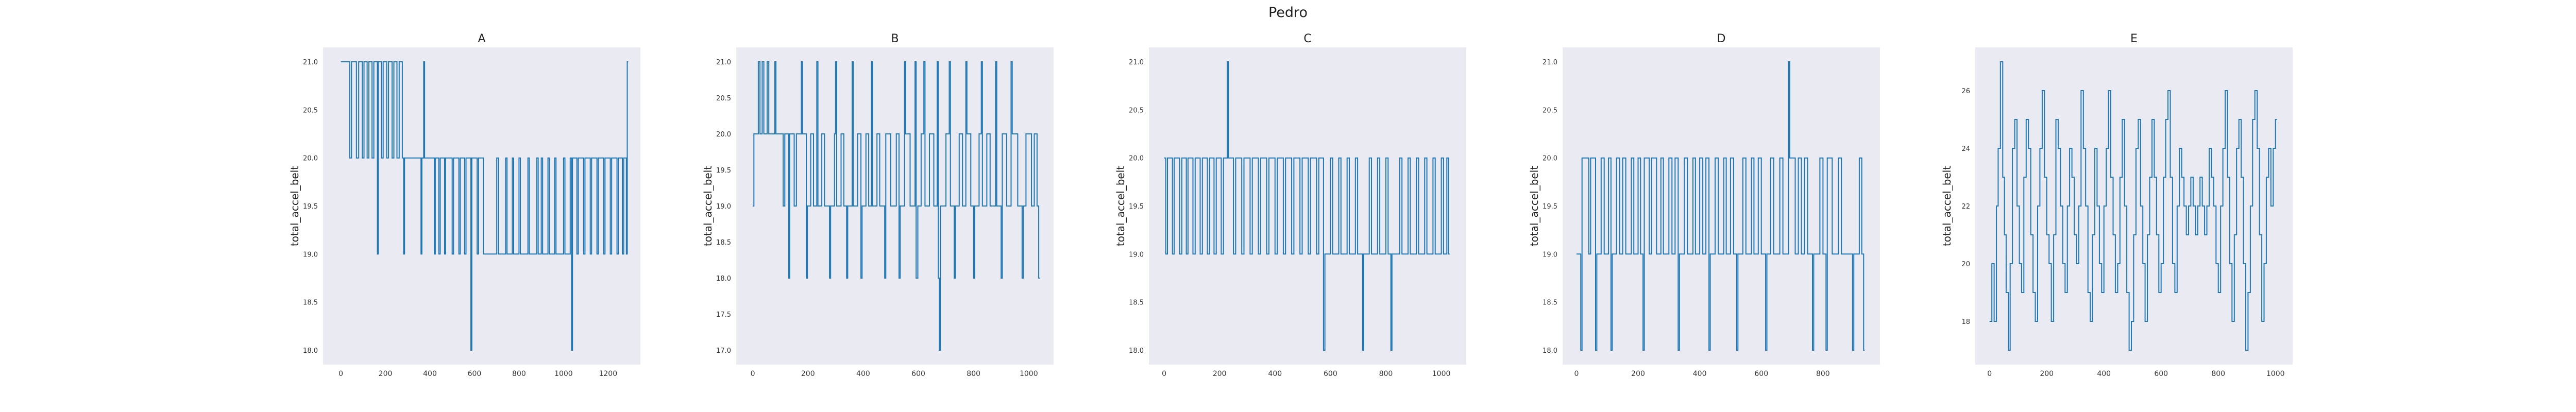 The image size is (2576, 412). Describe the element at coordinates (1307, 38) in the screenshot. I see `subplot-title: C` at that location.